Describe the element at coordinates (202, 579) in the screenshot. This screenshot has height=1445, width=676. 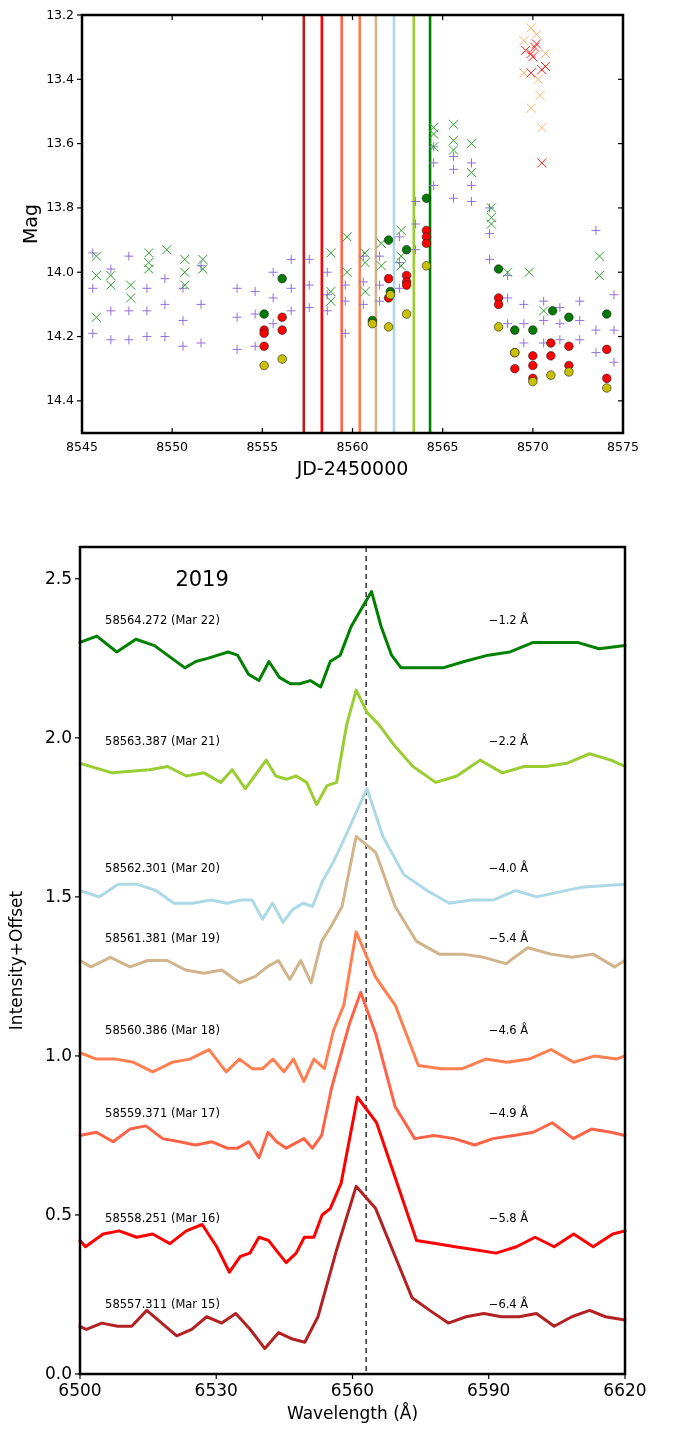
I see `annotation: 2019` at that location.